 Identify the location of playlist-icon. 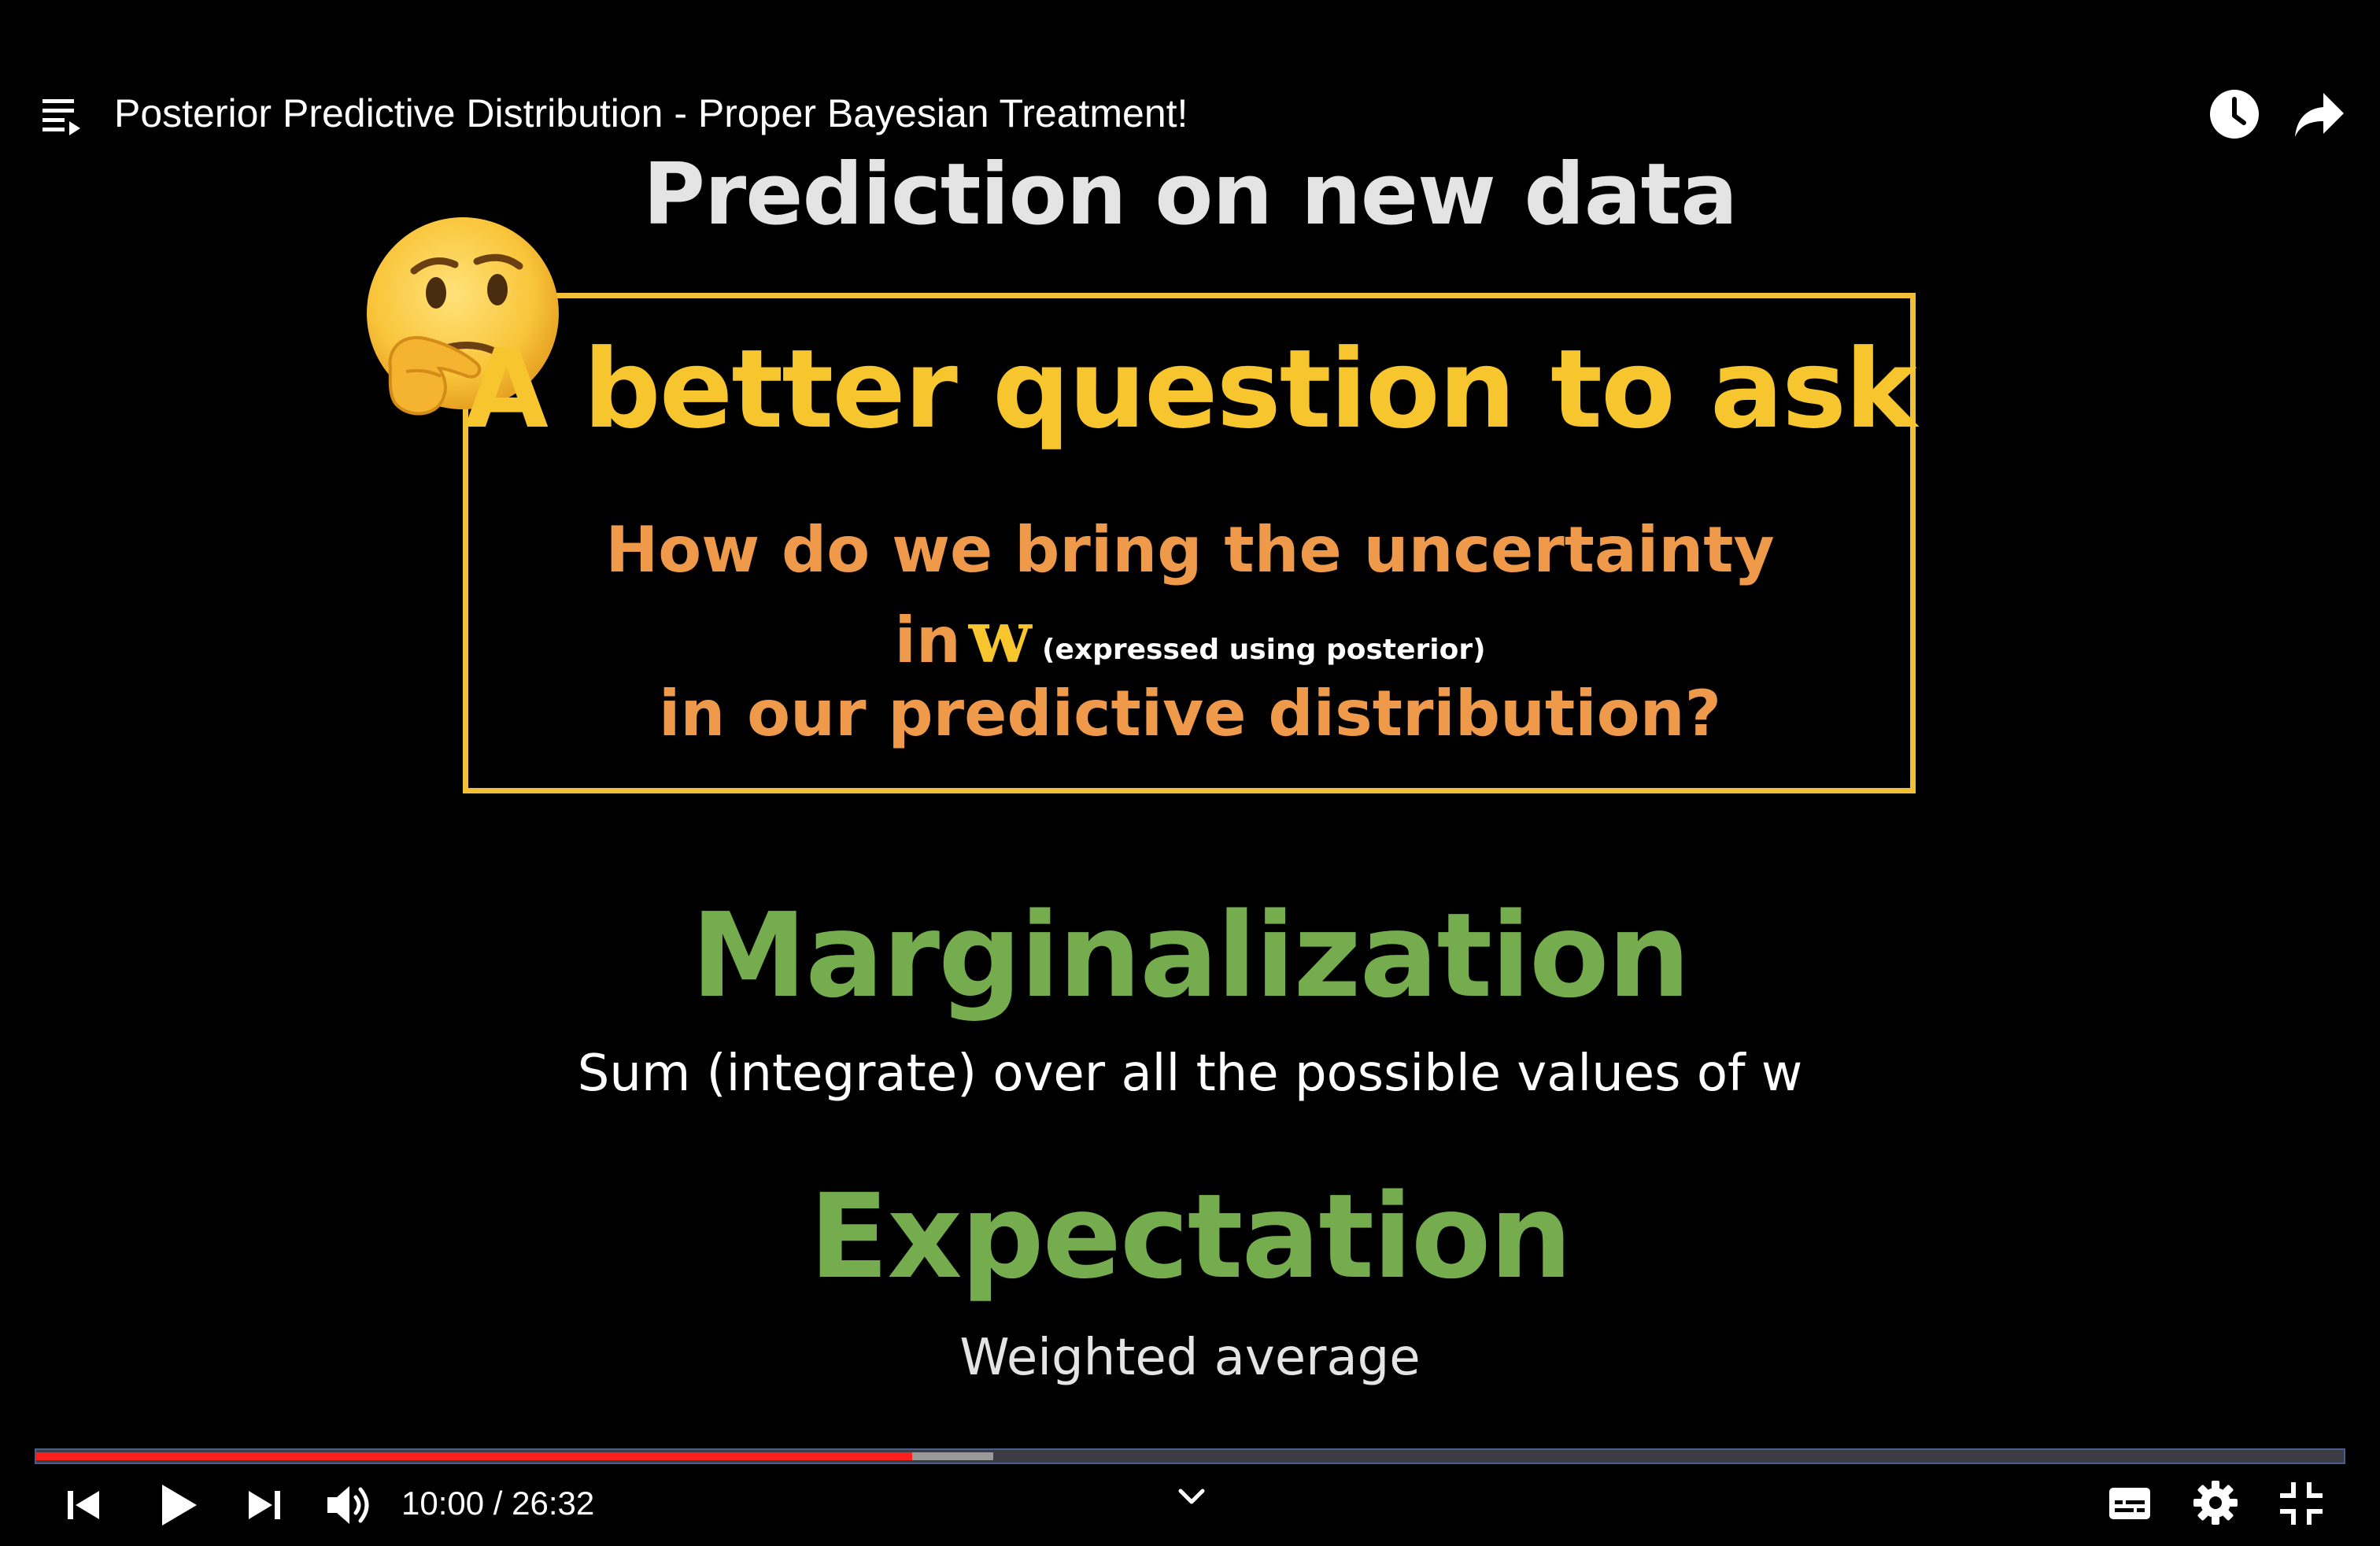
(63, 116).